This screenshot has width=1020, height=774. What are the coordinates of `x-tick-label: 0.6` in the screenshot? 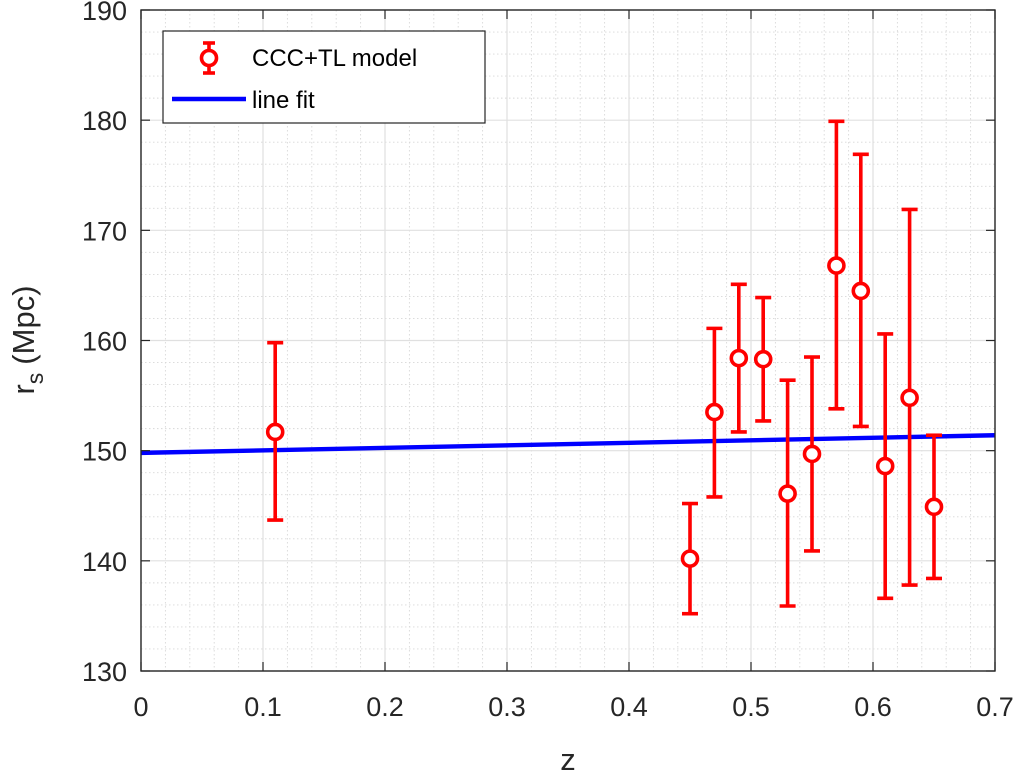 It's located at (873, 707).